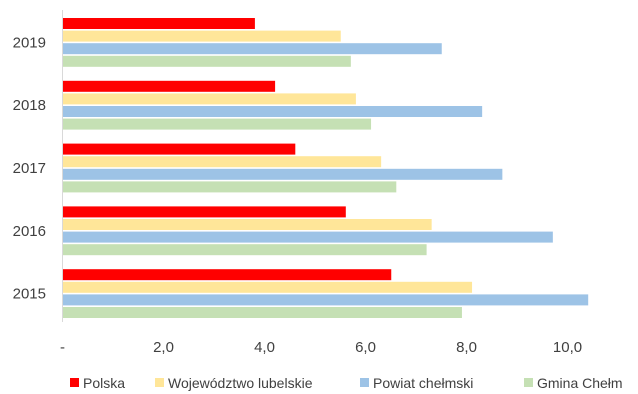 The image size is (638, 394). I want to click on bar-wojew-dztwo-lubelskie-2017, so click(222, 162).